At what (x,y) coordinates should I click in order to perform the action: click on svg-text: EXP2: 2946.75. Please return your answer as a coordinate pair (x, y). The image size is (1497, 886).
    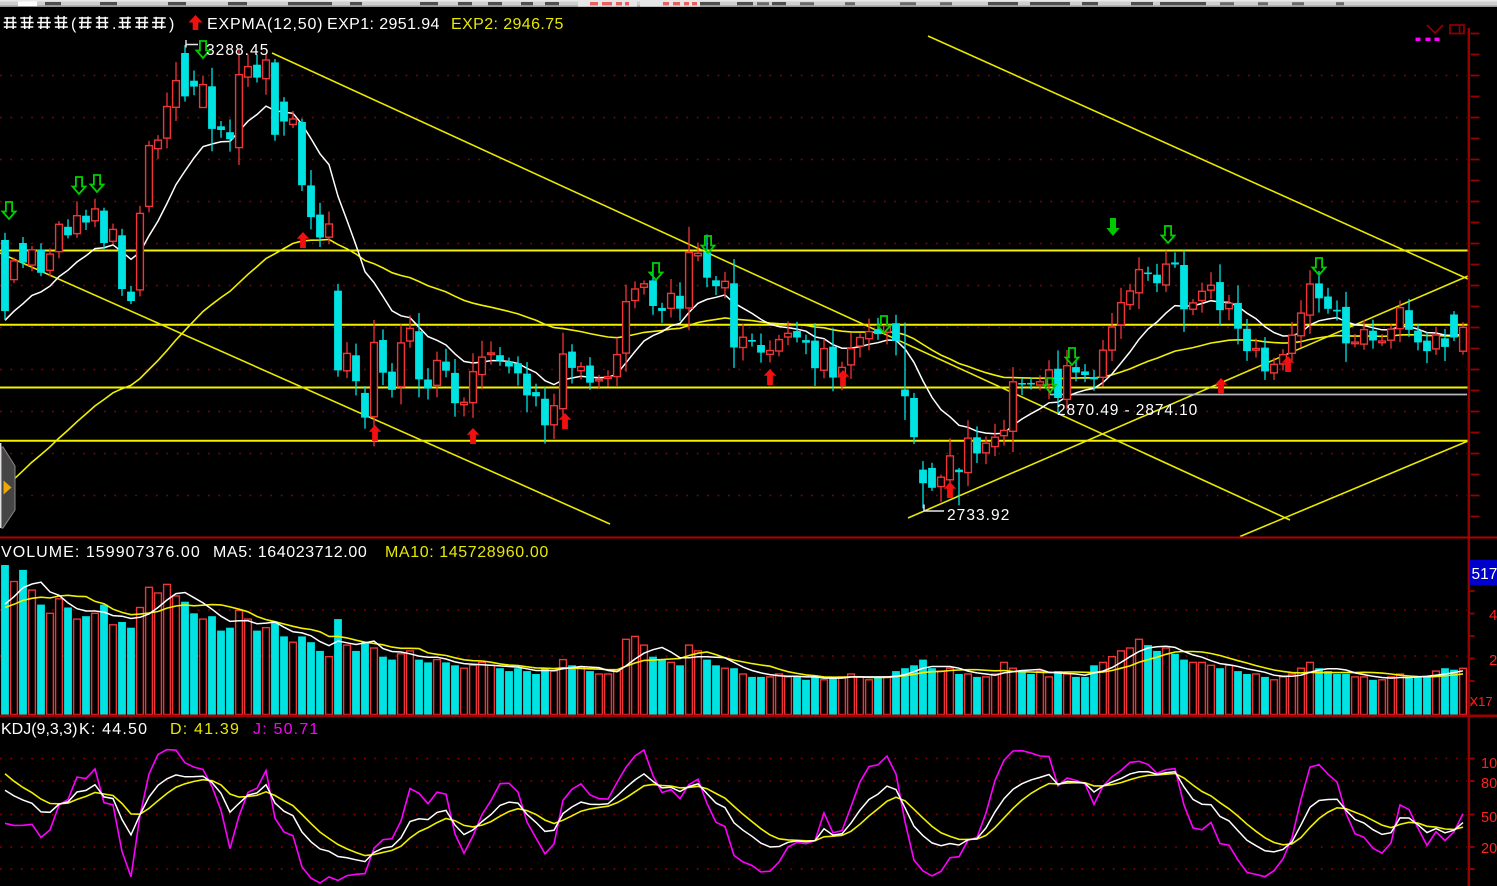
    Looking at the image, I should click on (507, 24).